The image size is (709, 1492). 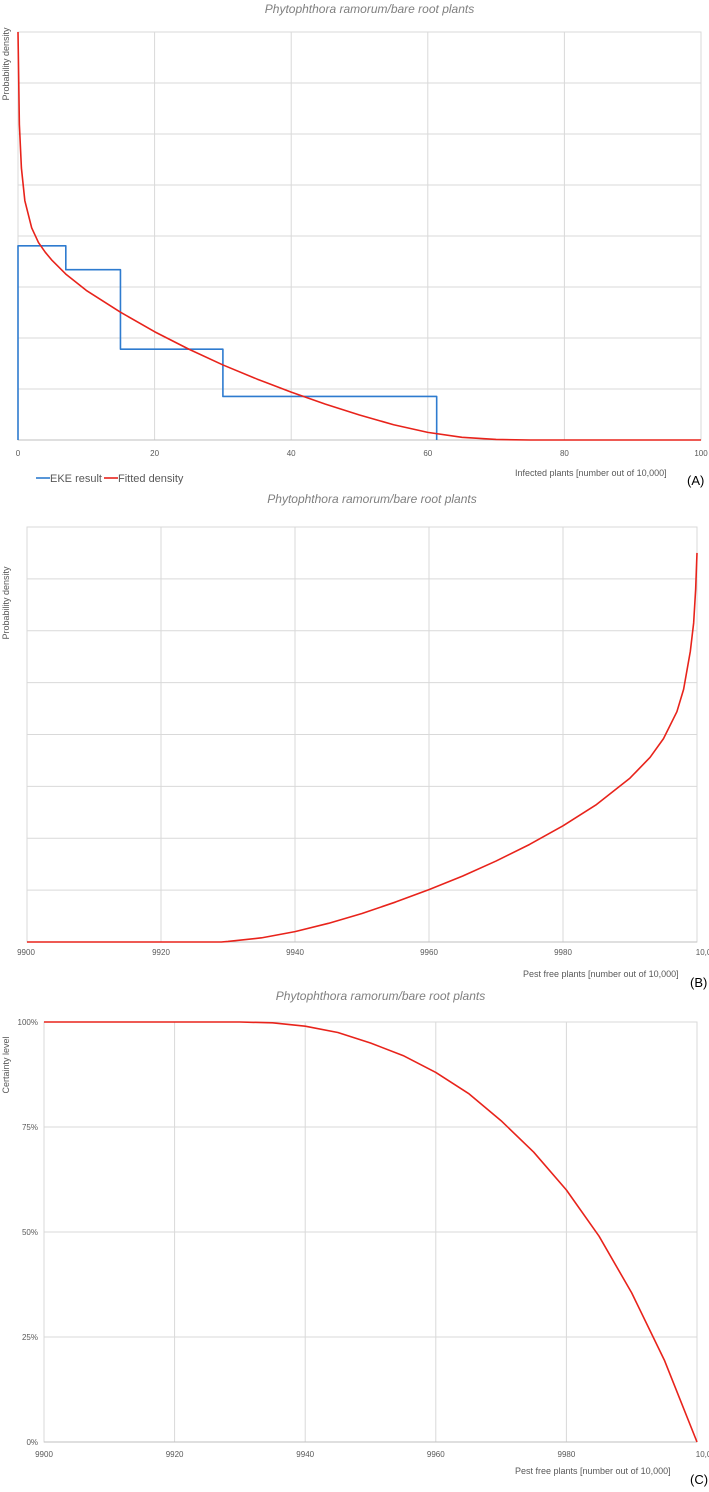 What do you see at coordinates (151, 479) in the screenshot?
I see `legend-label: Fitted density` at bounding box center [151, 479].